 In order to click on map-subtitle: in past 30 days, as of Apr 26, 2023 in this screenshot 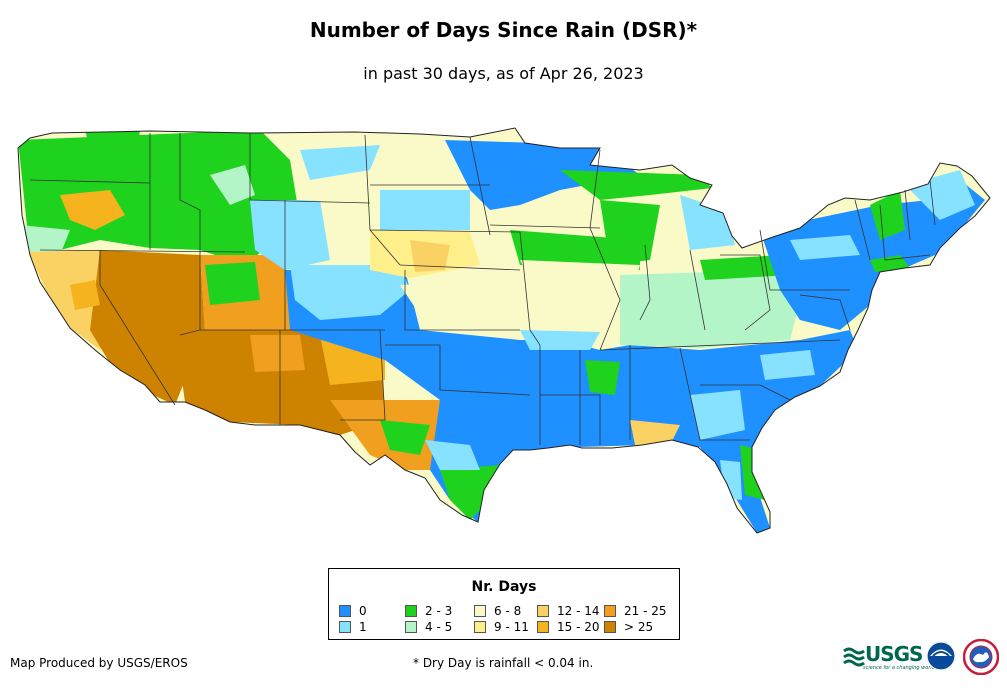, I will do `click(503, 73)`.